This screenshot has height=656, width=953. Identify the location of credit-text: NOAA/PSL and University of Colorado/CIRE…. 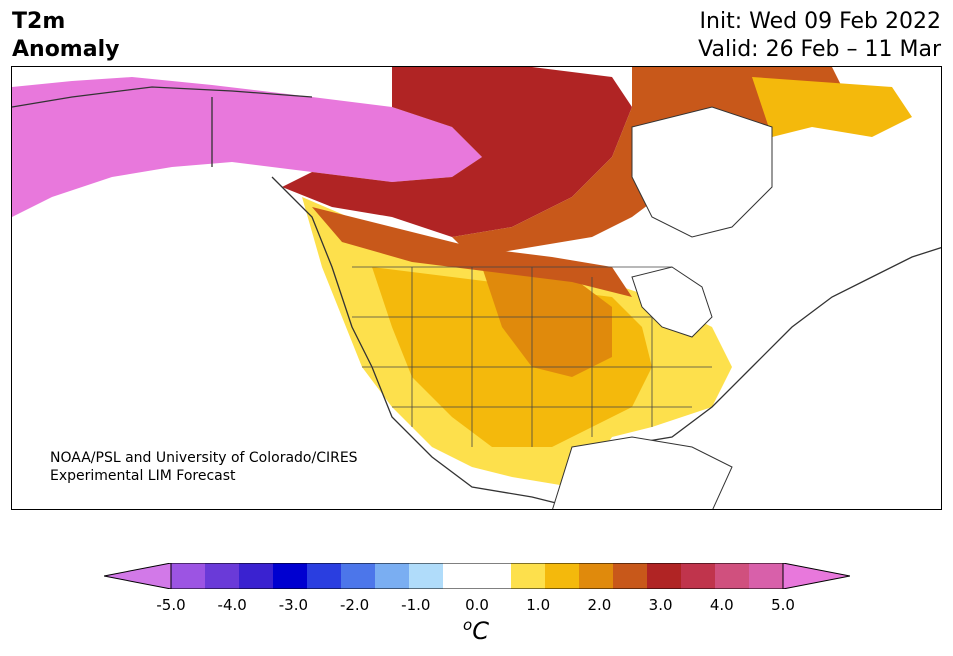
(204, 467).